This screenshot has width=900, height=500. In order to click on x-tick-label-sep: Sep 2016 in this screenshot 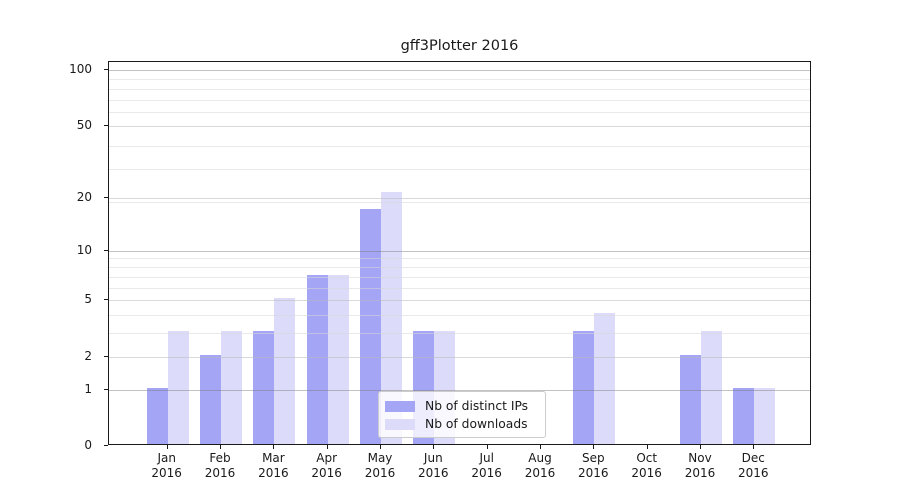, I will do `click(593, 465)`.